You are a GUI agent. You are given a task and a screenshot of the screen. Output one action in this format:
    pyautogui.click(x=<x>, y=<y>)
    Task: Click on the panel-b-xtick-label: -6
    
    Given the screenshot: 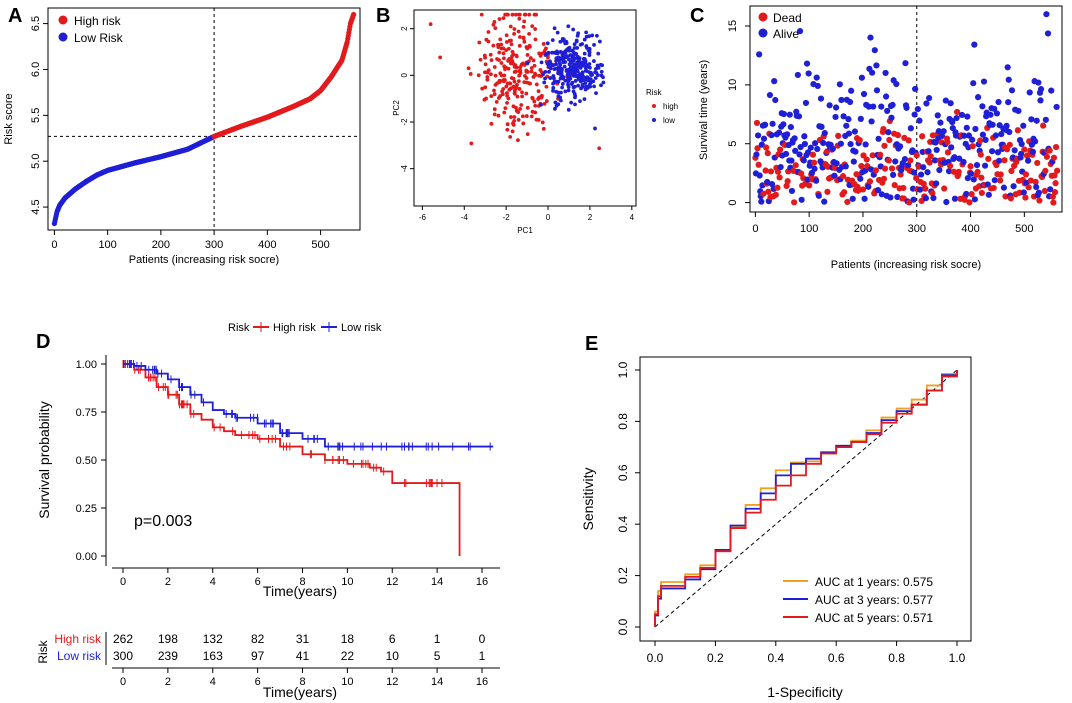 What is the action you would take?
    pyautogui.click(x=423, y=217)
    